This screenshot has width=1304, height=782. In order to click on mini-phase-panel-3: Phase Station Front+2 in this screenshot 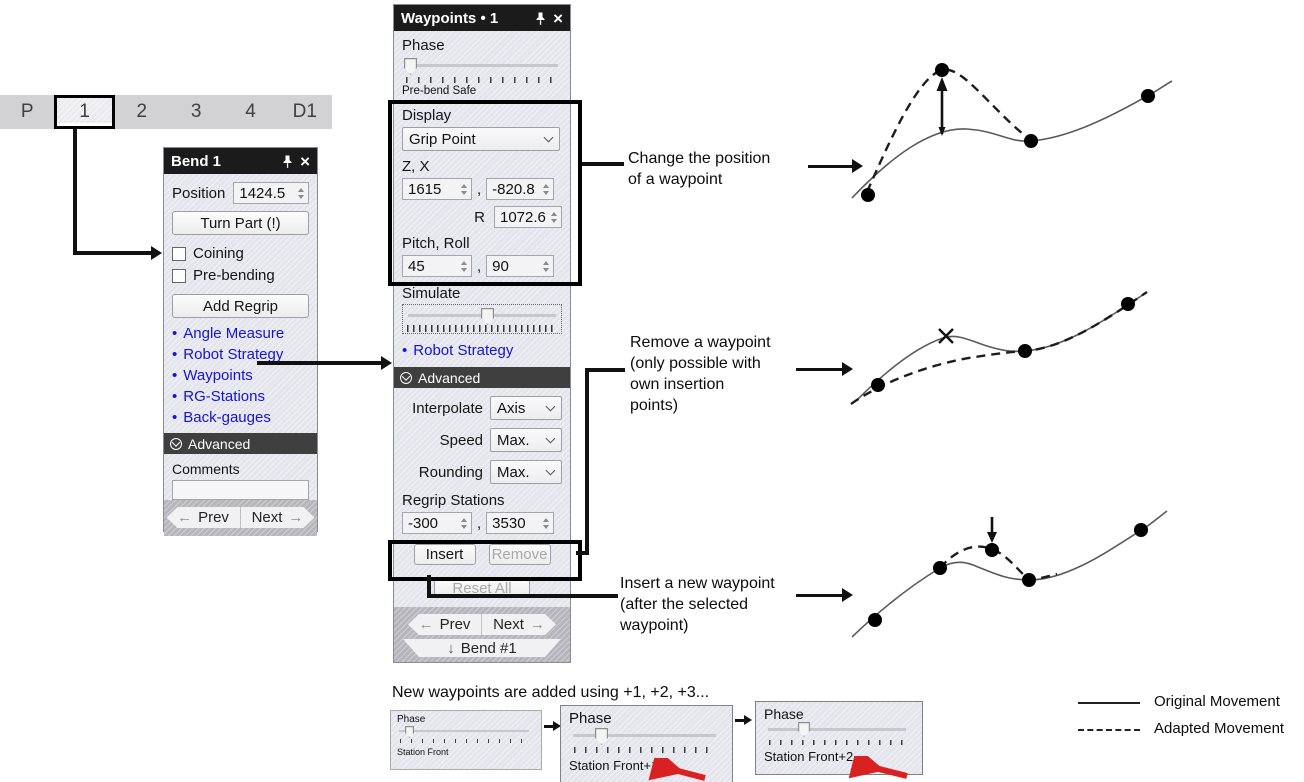, I will do `click(839, 738)`.